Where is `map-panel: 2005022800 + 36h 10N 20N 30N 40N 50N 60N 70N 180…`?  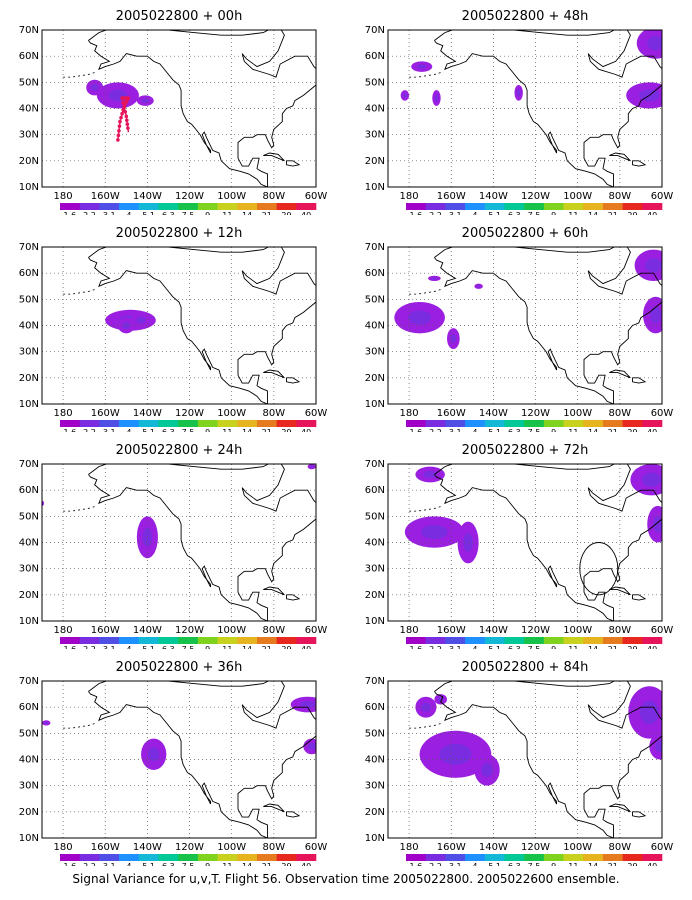 map-panel: 2005022800 + 36h 10N 20N 30N 40N 50N 60N 70N 180… is located at coordinates (169, 758).